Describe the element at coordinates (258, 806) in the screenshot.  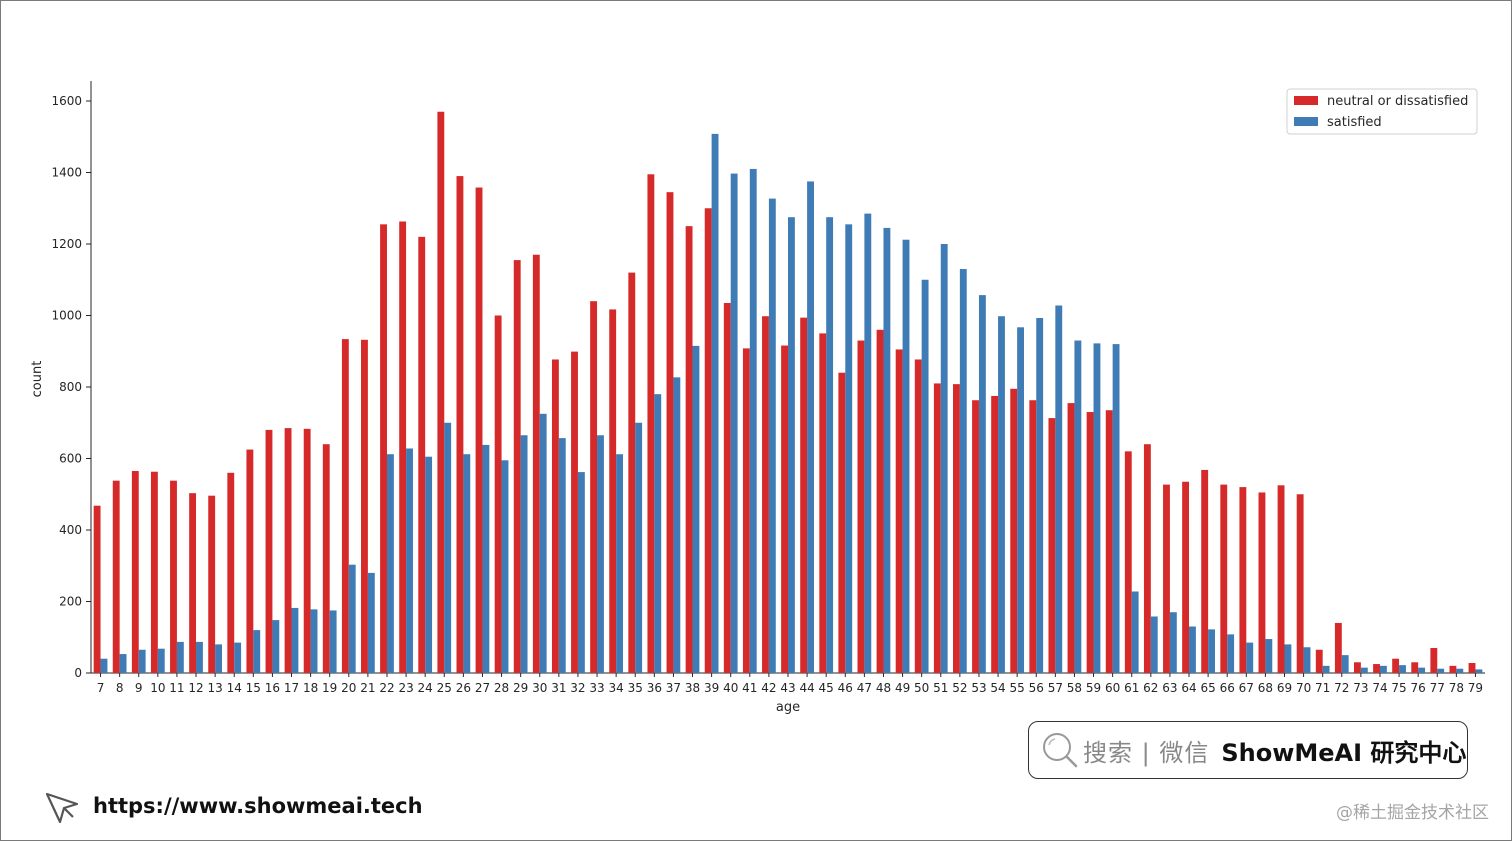
I see `website-url: https://www.showmeai.tech` at that location.